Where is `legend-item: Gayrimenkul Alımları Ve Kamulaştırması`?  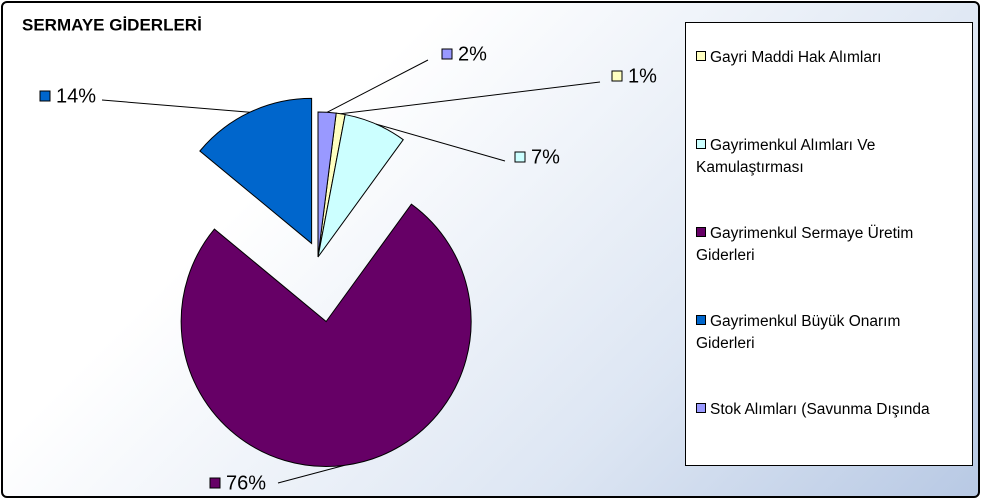
legend-item: Gayrimenkul Alımları Ve Kamulaştırması is located at coordinates (827, 157).